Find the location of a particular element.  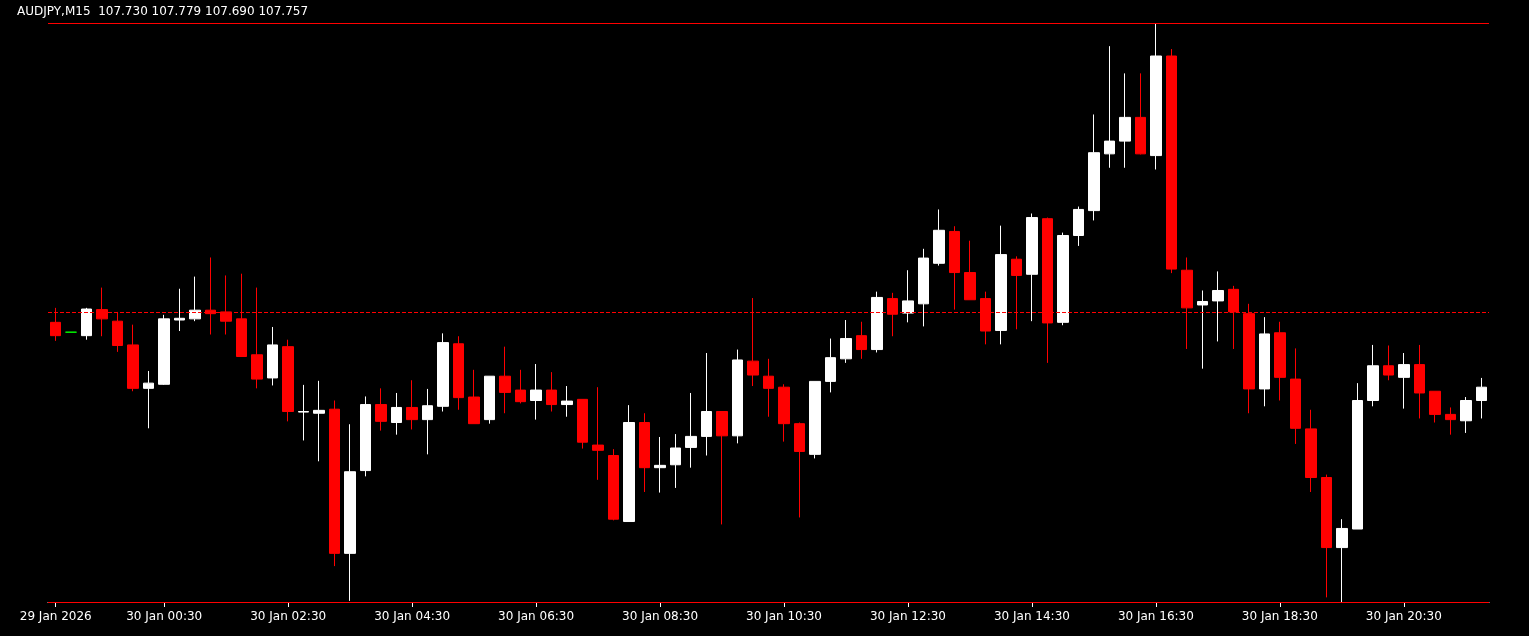

x-tick-label: 30 Jan 14:30 is located at coordinates (1031, 616).